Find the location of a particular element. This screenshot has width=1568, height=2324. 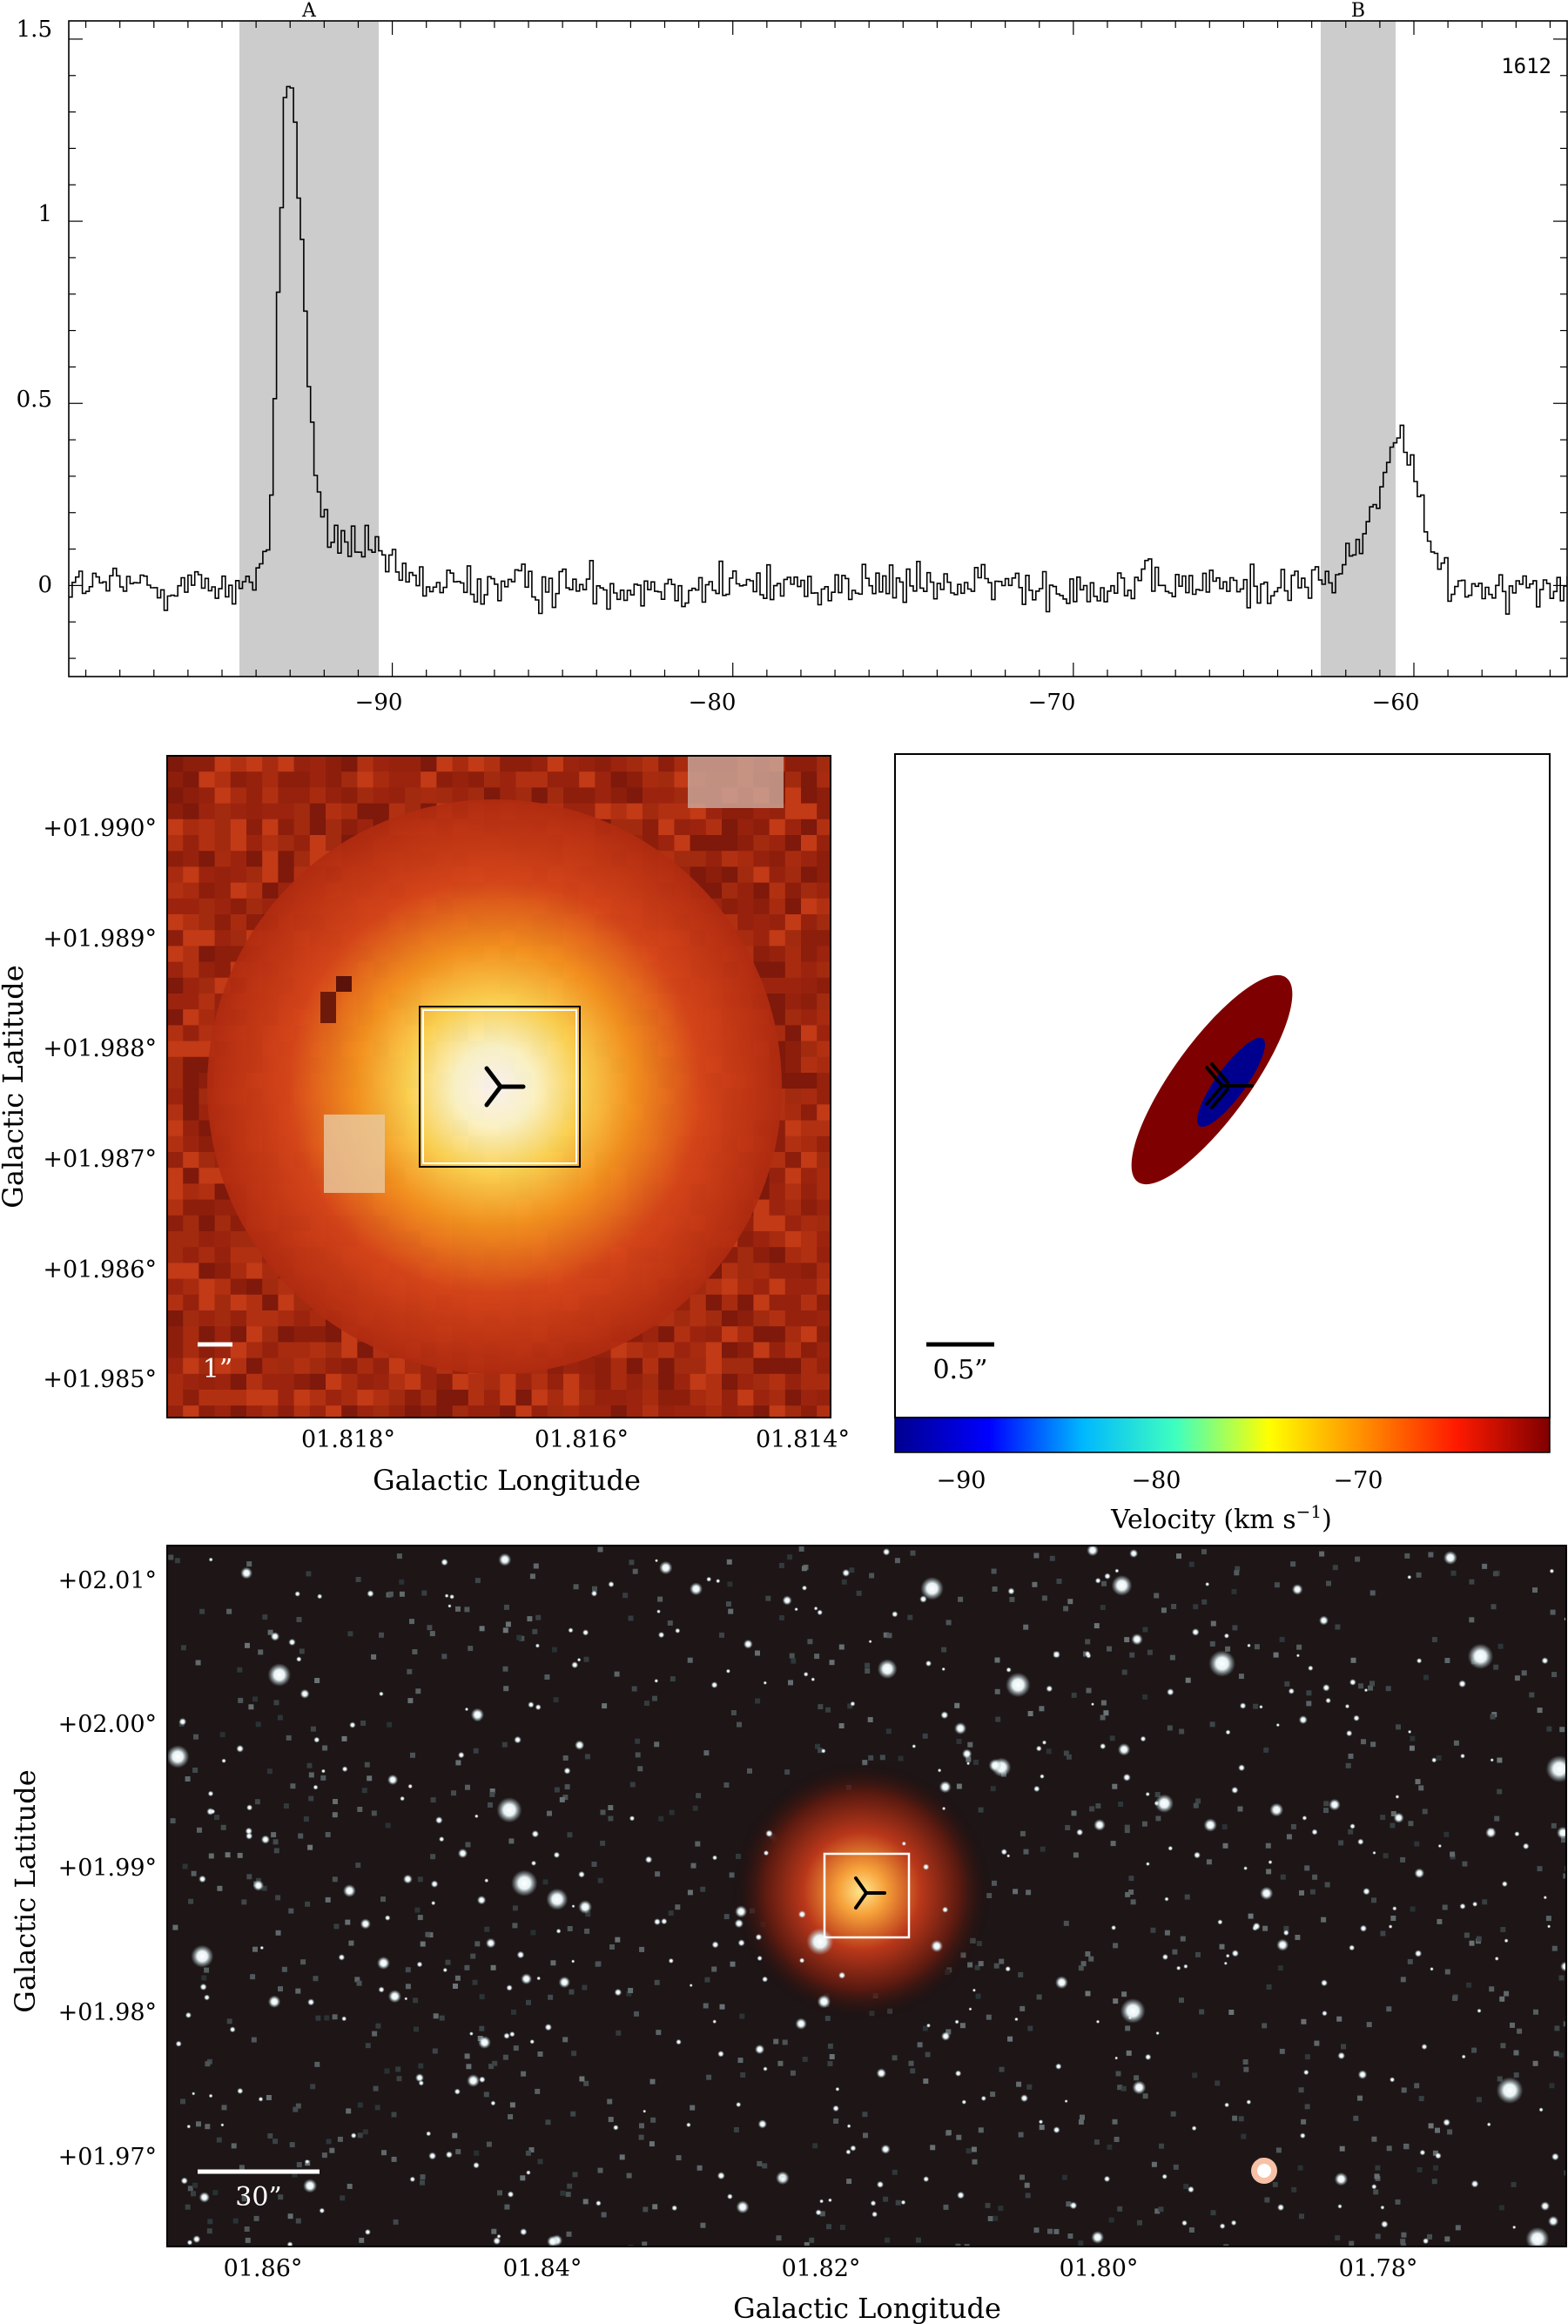

zoom-frame is located at coordinates (498, 1087).